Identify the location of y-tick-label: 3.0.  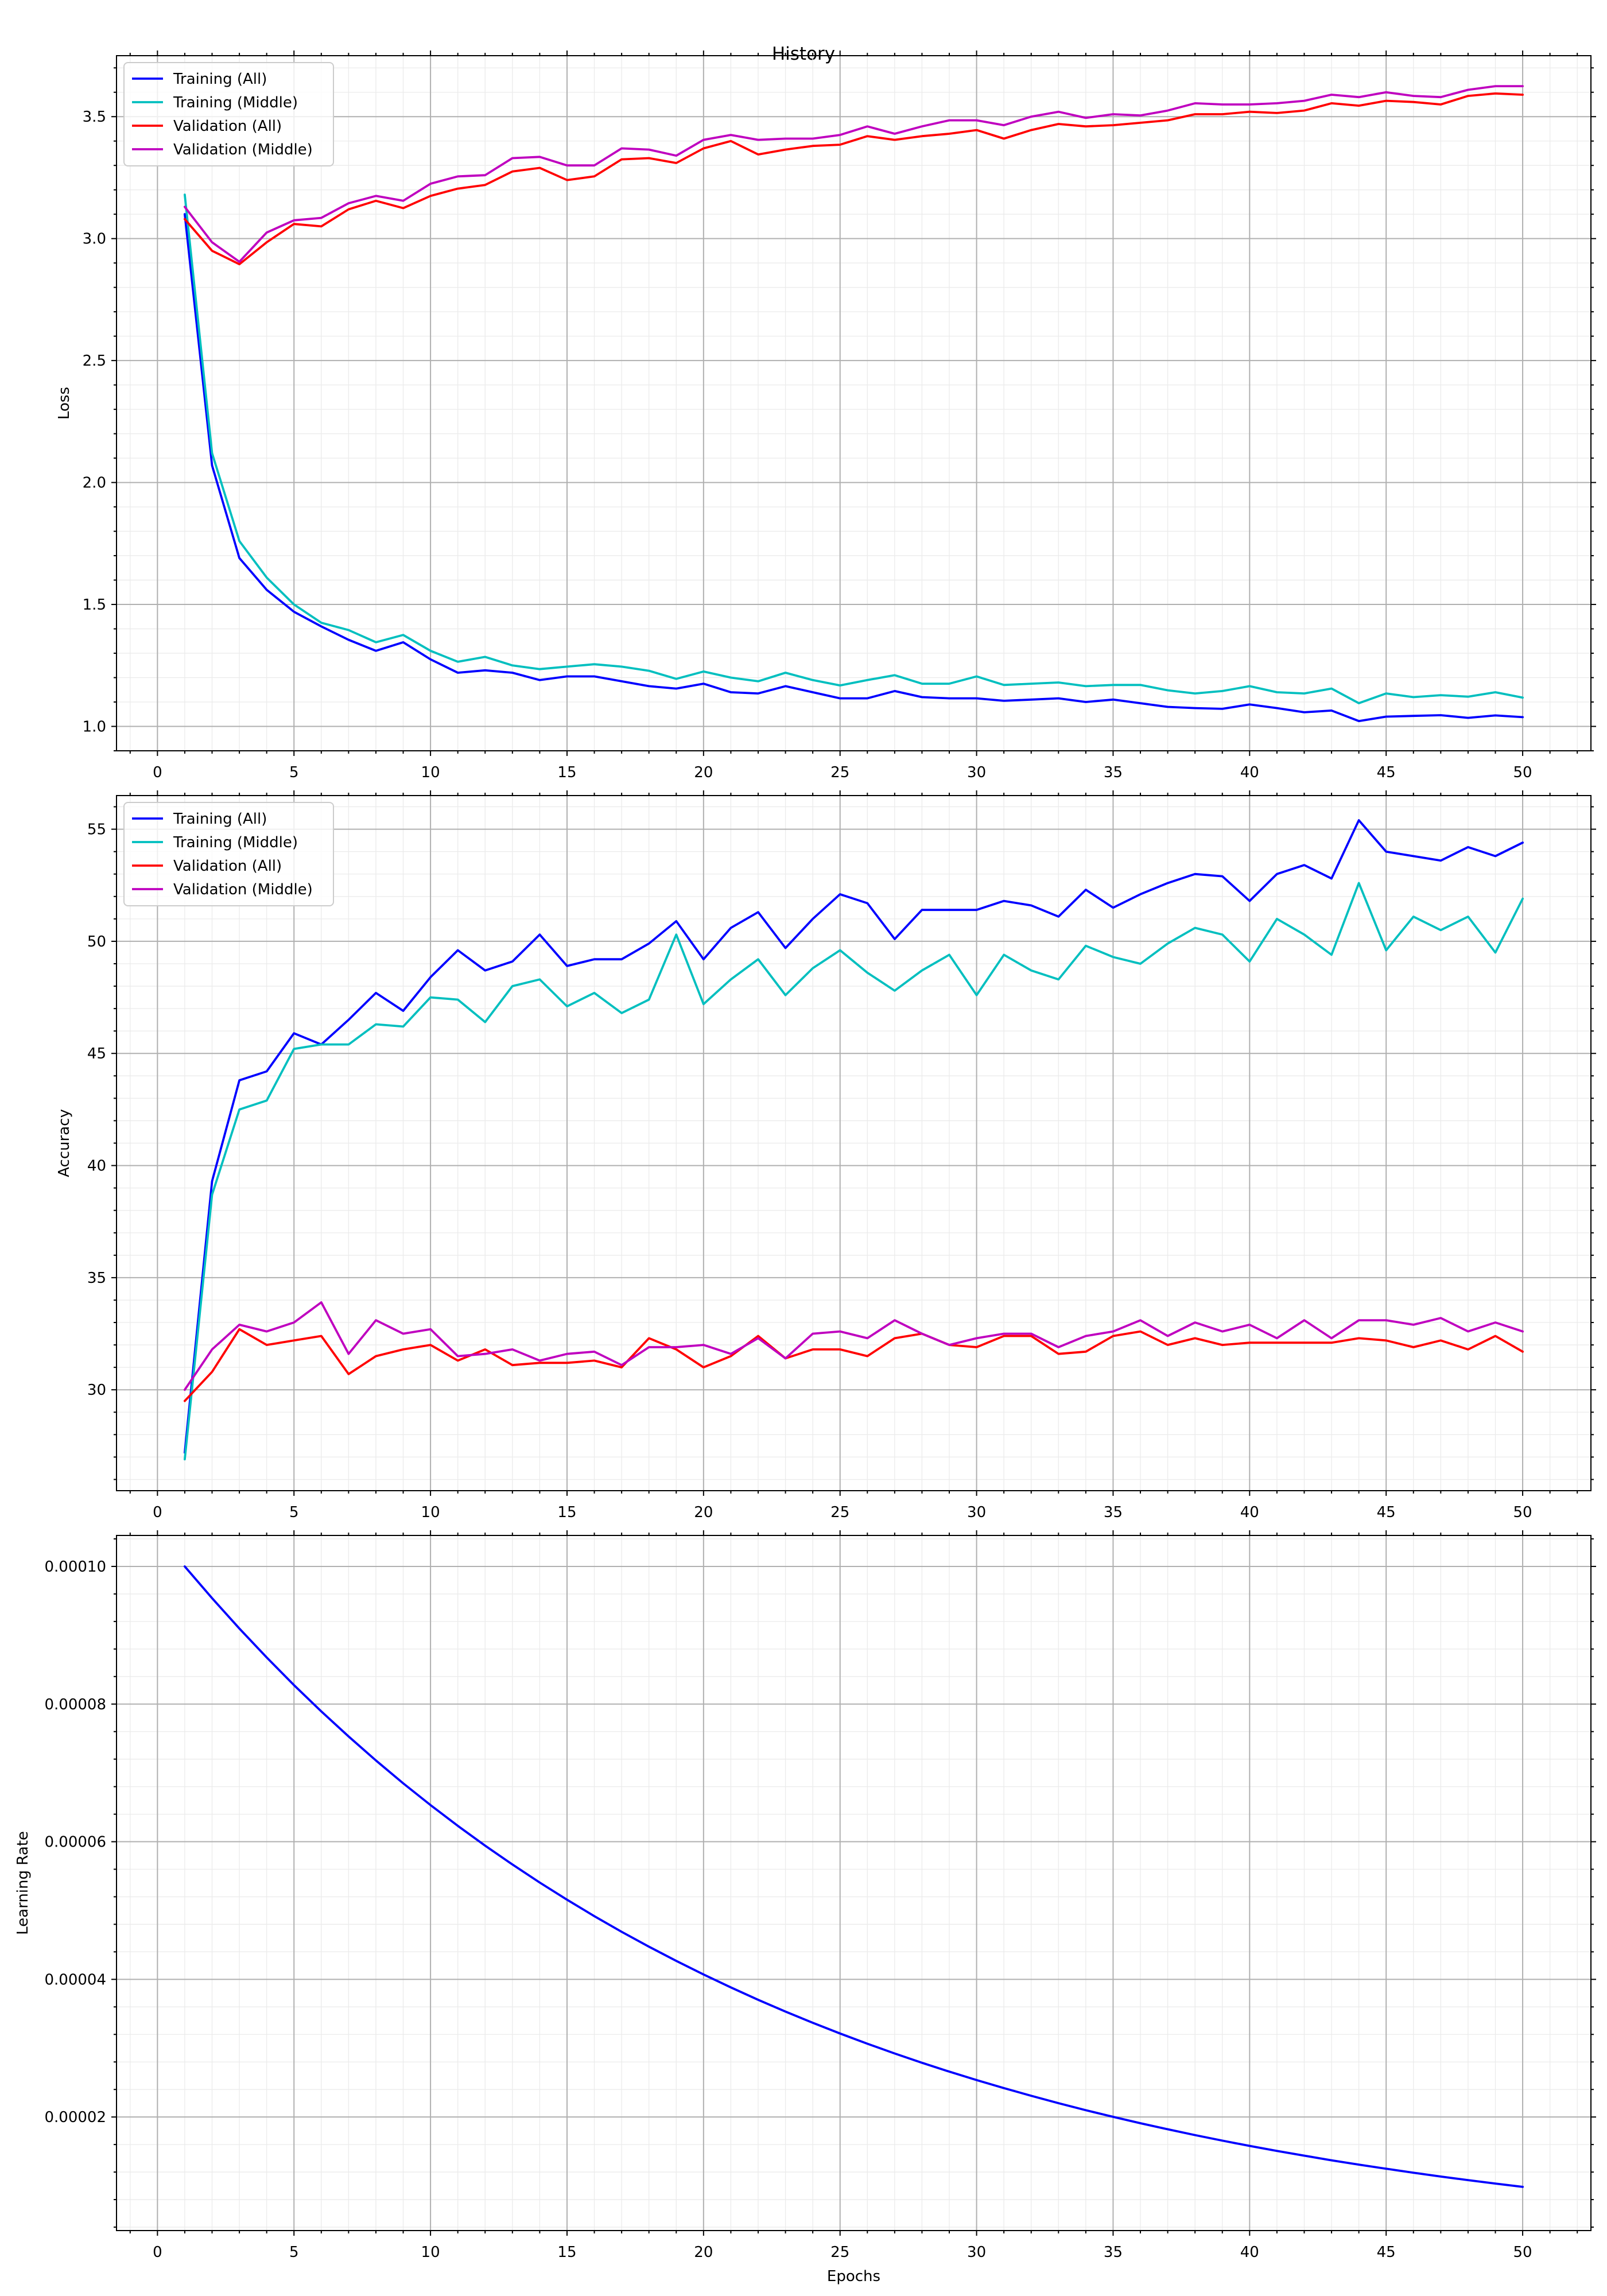
(94, 239).